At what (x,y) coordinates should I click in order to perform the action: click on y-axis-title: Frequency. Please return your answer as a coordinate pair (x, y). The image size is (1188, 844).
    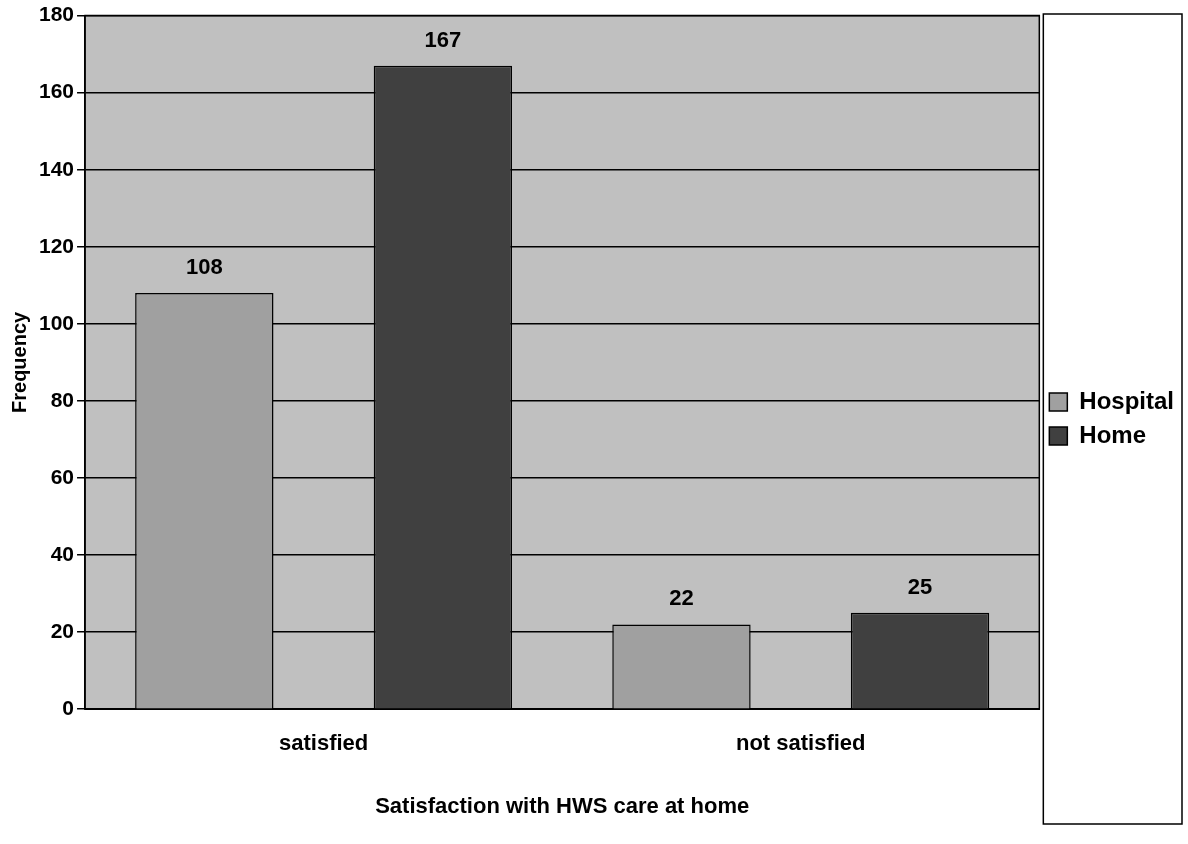
    Looking at the image, I should click on (18, 361).